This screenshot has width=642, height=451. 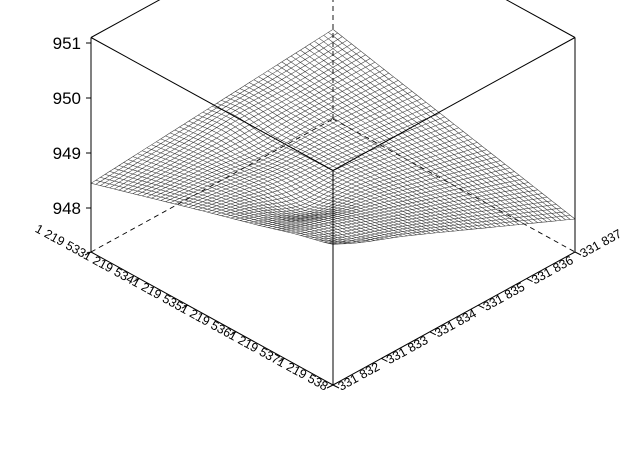 What do you see at coordinates (67, 208) in the screenshot?
I see `z-tick-label: 948` at bounding box center [67, 208].